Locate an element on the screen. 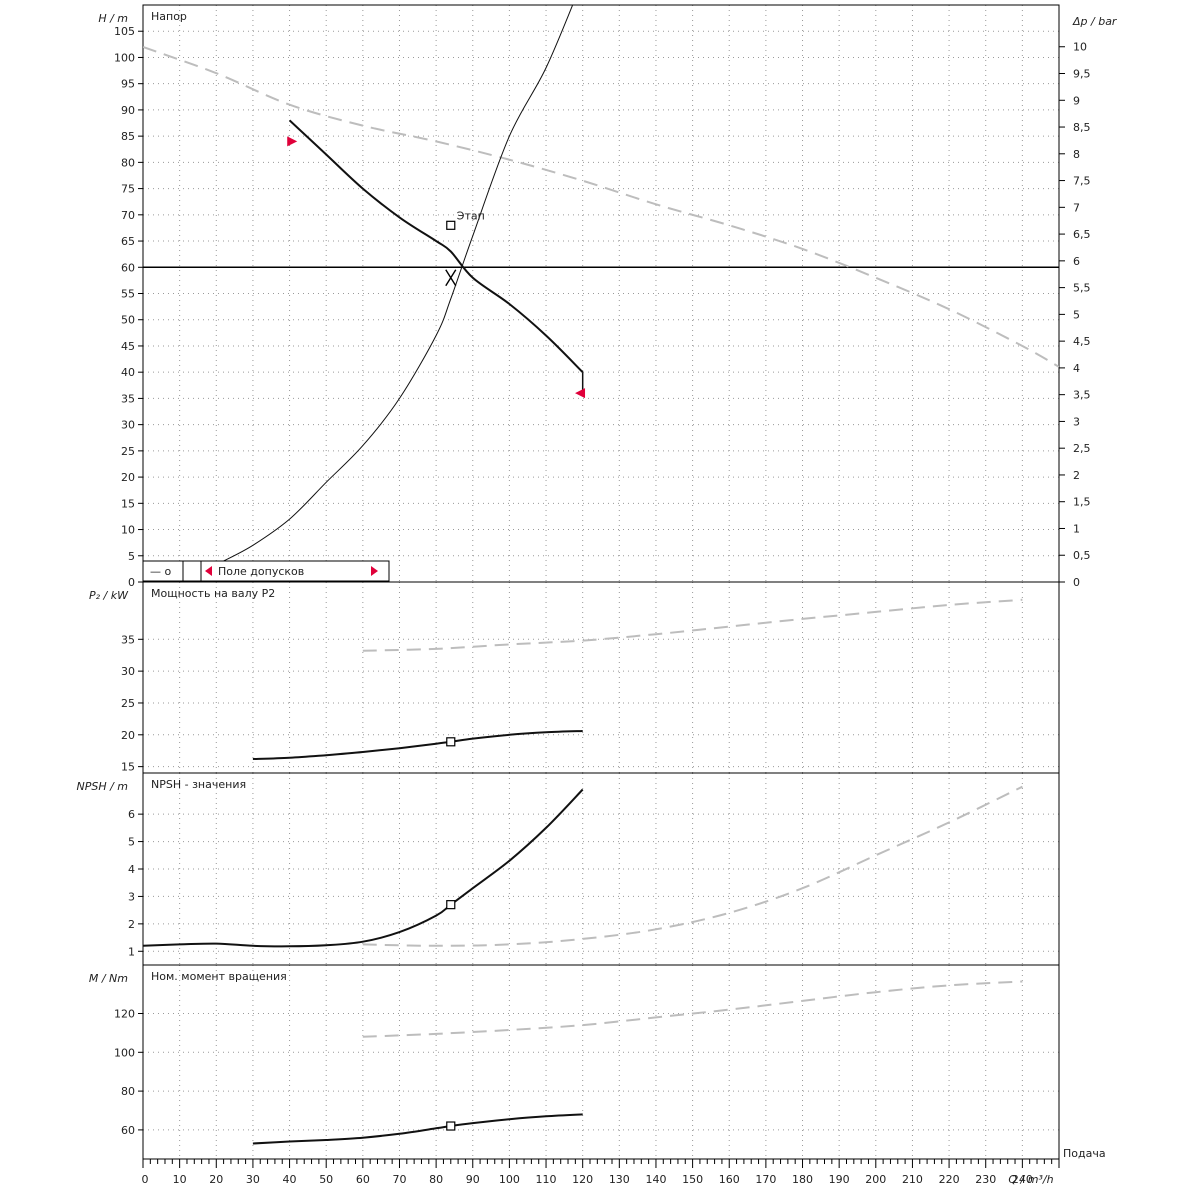  panel-title: Напор is located at coordinates (169, 16).